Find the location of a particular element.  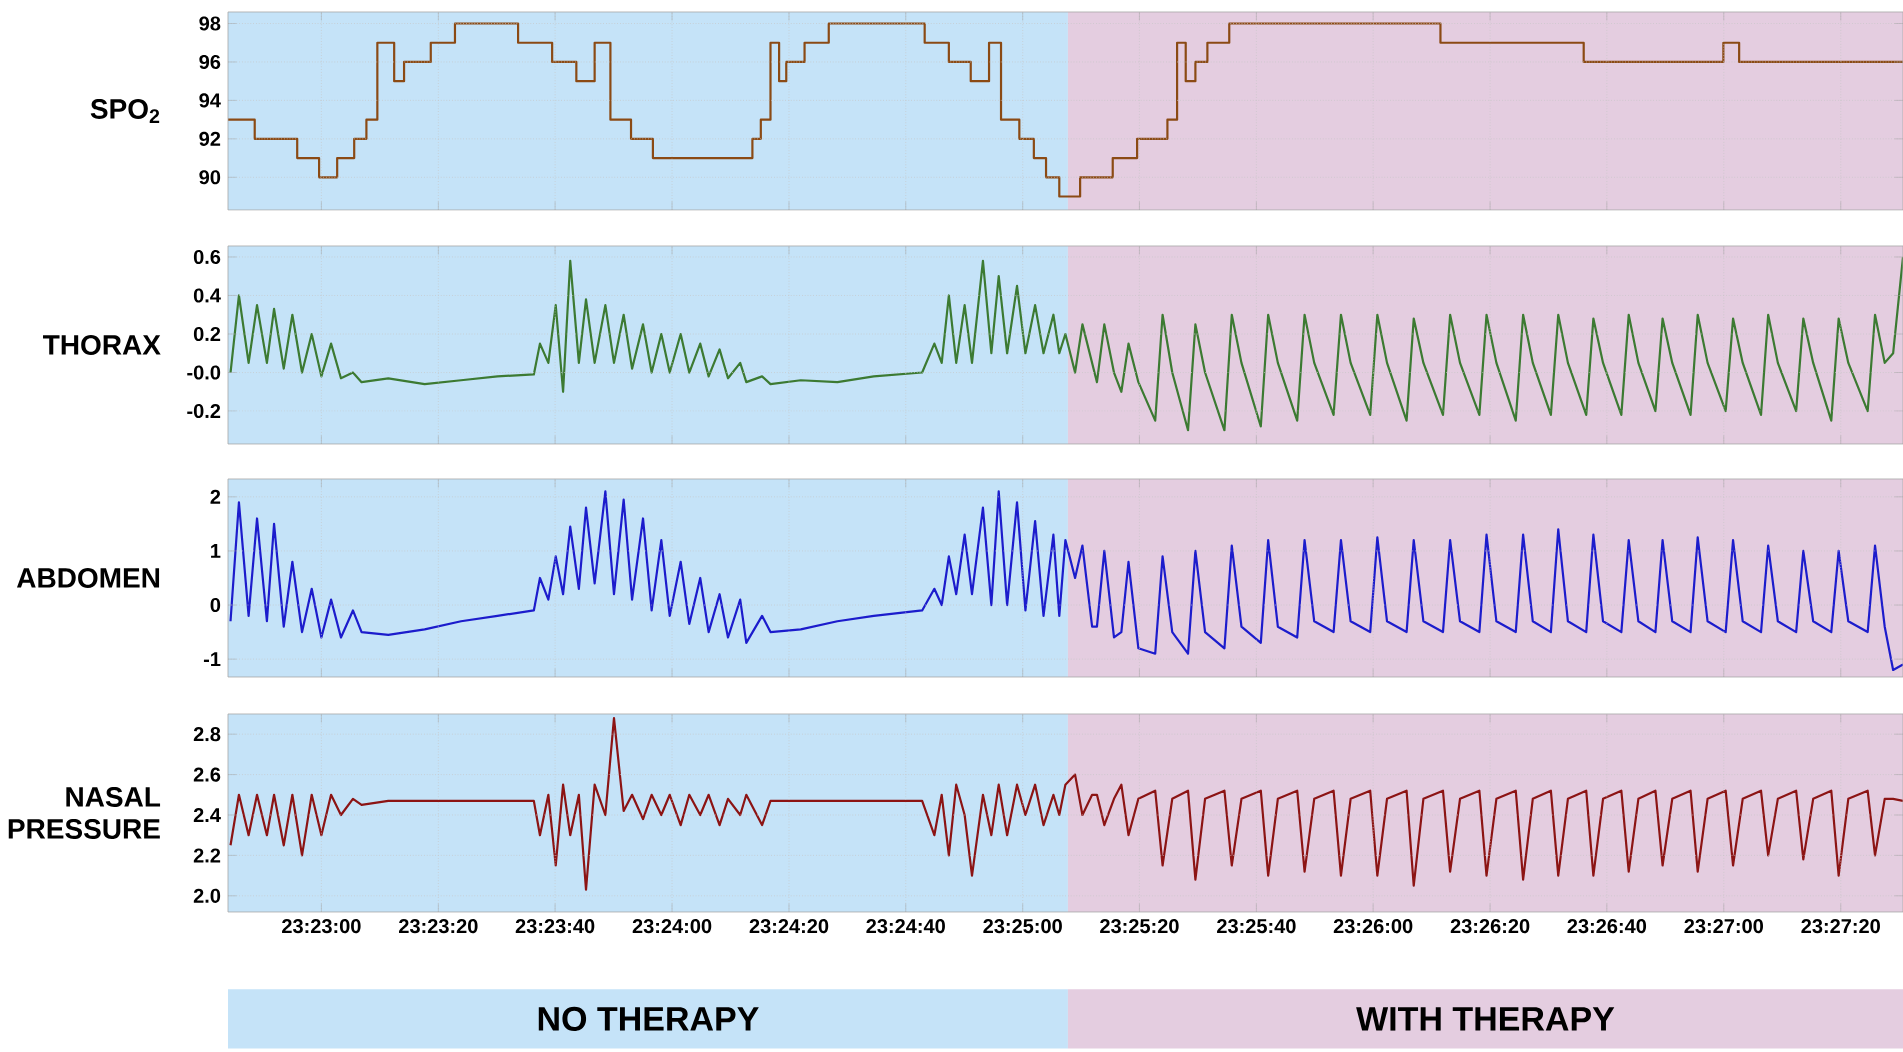

y-tick-label: 2 is located at coordinates (215, 496).